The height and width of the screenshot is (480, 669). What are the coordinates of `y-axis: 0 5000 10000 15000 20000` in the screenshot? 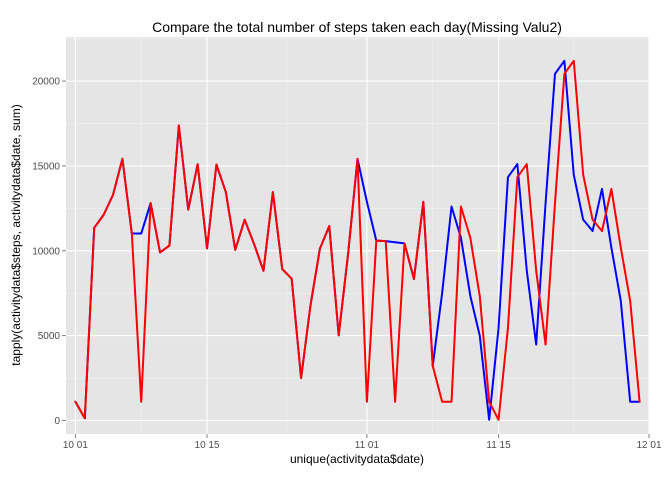 It's located at (49, 252).